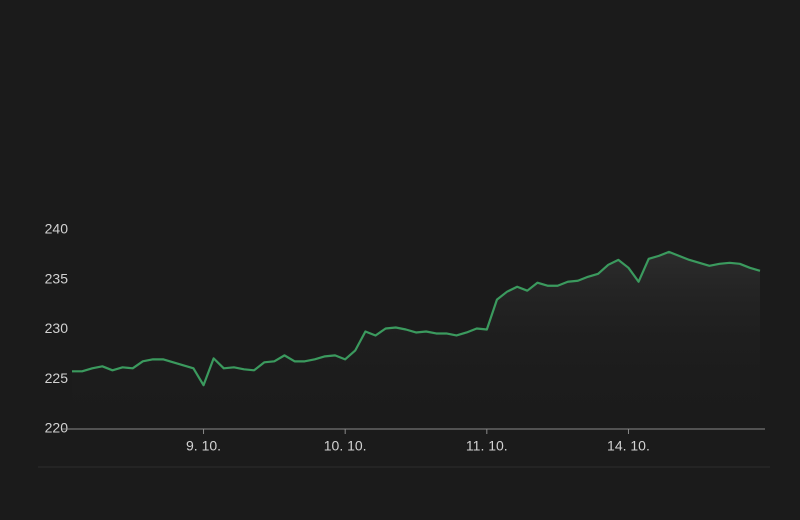 This screenshot has width=800, height=520. Describe the element at coordinates (487, 446) in the screenshot. I see `x-tick-label: 11. 10.` at that location.